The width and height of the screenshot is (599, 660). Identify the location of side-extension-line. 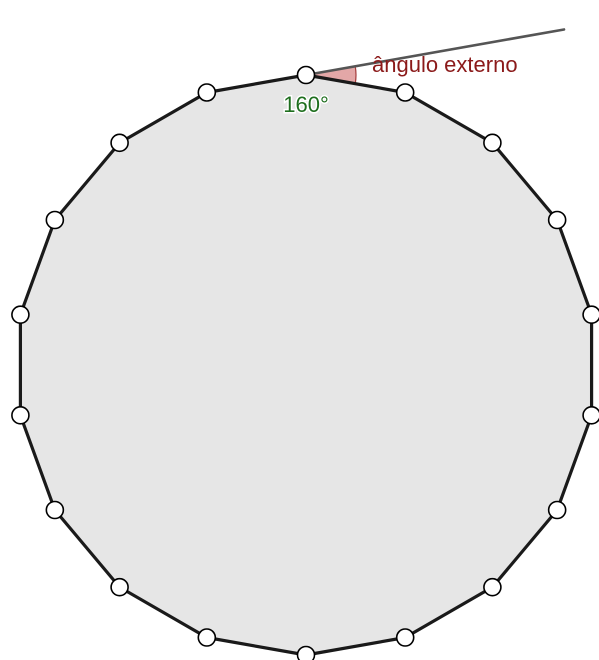
(435, 52).